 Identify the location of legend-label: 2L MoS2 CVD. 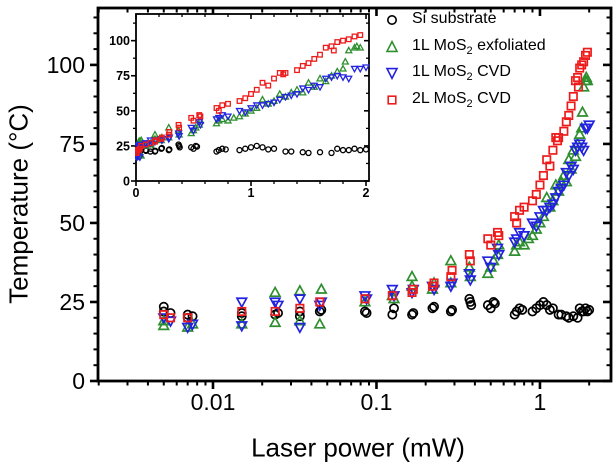
(461, 100).